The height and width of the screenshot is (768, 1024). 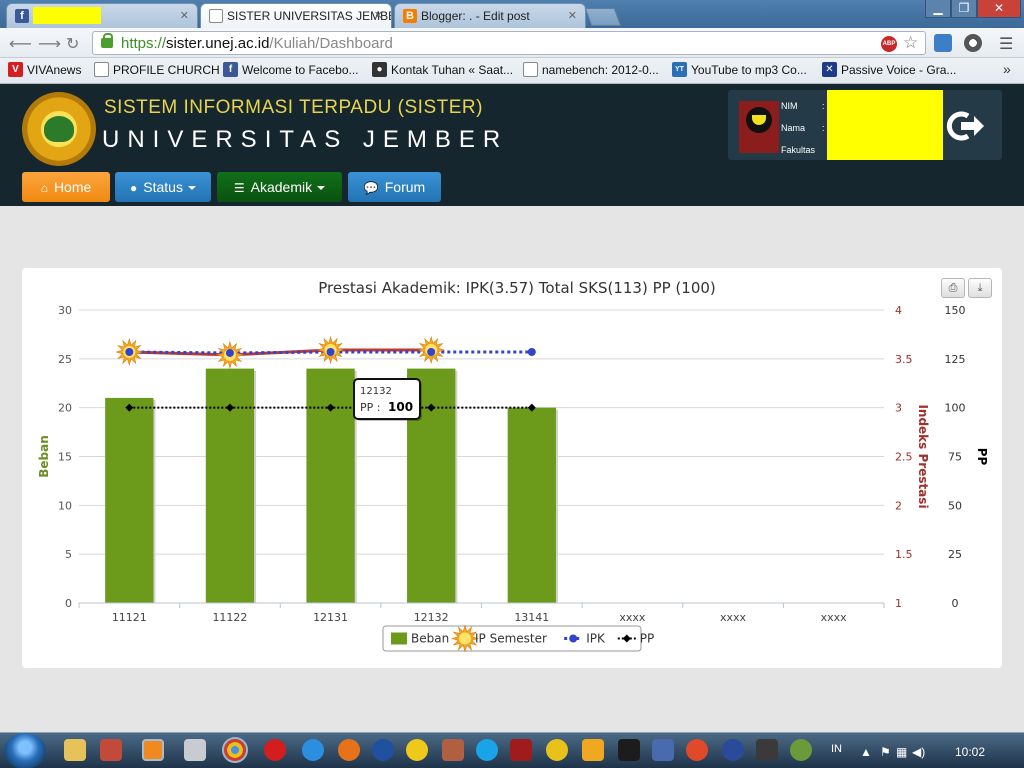 What do you see at coordinates (65, 505) in the screenshot?
I see `left-axis-tick-label: 10` at bounding box center [65, 505].